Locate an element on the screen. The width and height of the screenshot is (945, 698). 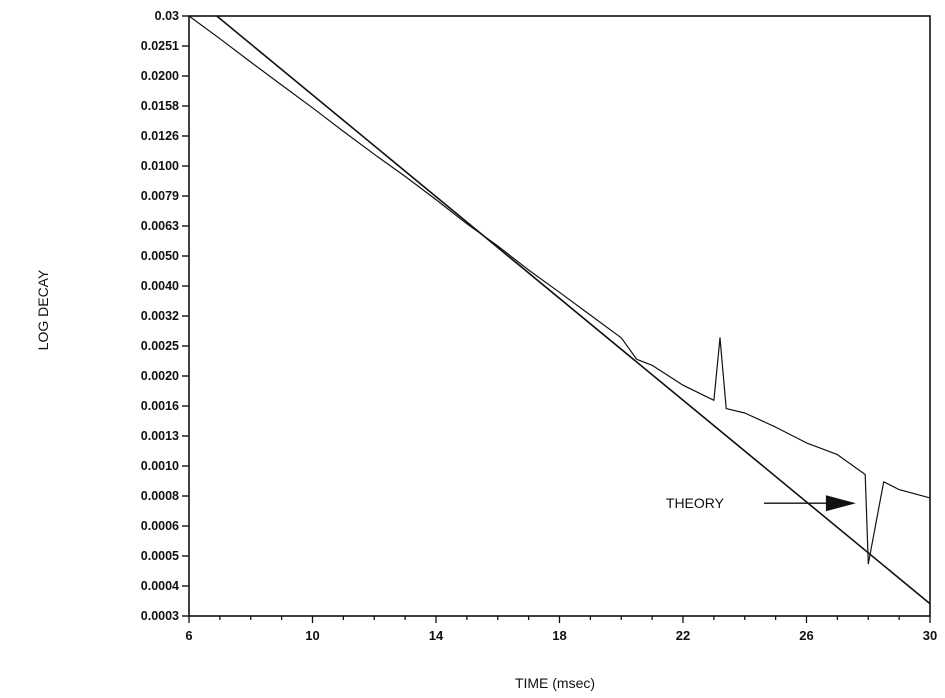
y-tick-label: 0.0063 is located at coordinates (160, 226).